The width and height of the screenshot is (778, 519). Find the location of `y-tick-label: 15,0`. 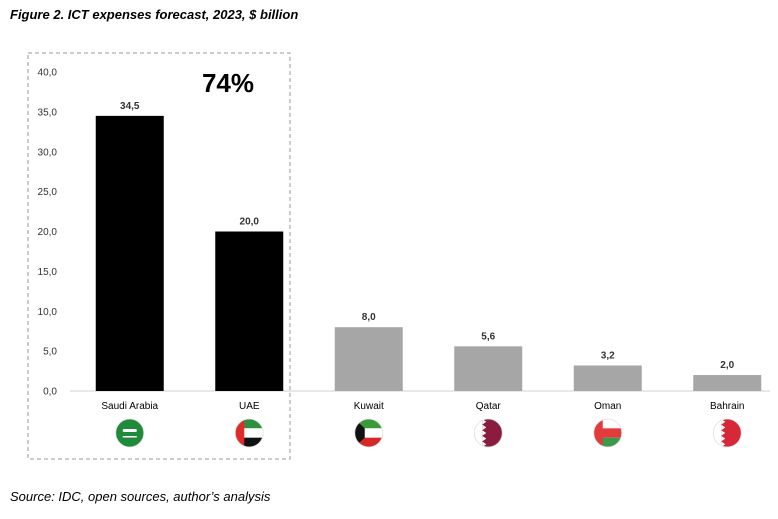

y-tick-label: 15,0 is located at coordinates (48, 272).